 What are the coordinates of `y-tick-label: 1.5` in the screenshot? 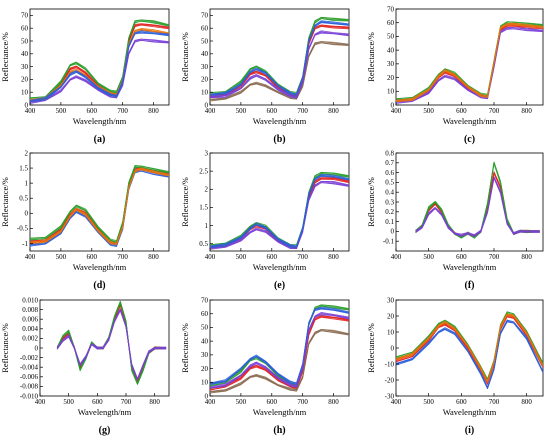 It's located at (203, 208).